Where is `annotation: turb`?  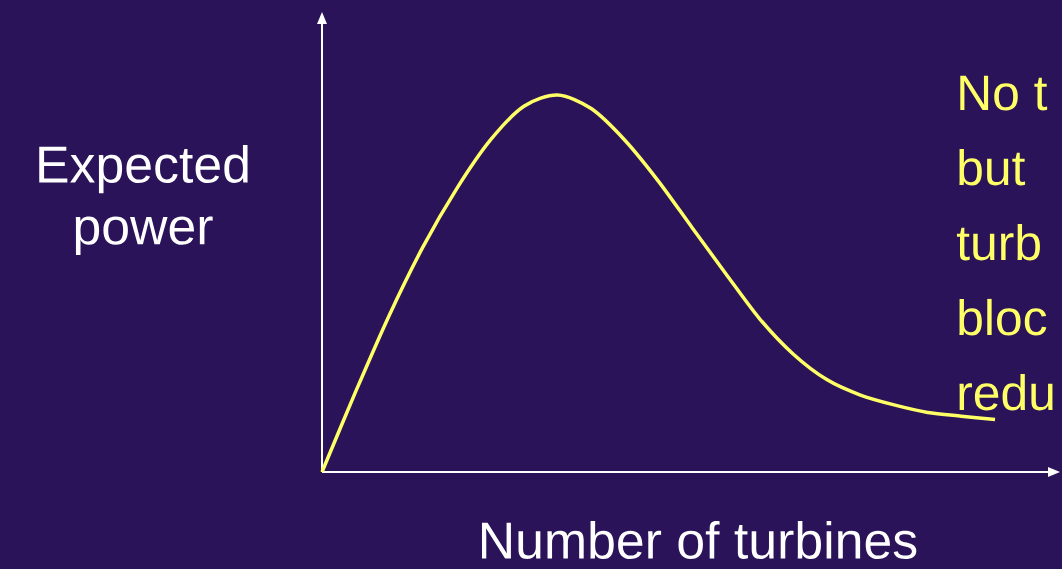
annotation: turb is located at coordinates (998, 242).